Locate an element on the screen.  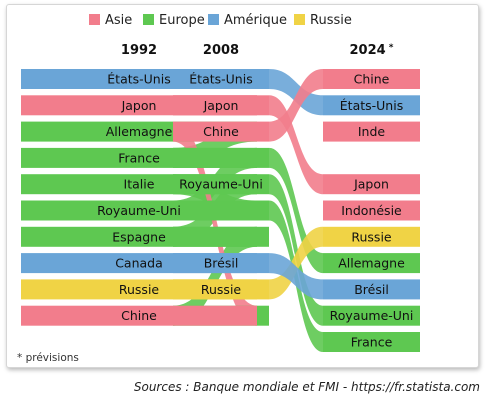
year-header-2024: 2024 * is located at coordinates (371, 50).